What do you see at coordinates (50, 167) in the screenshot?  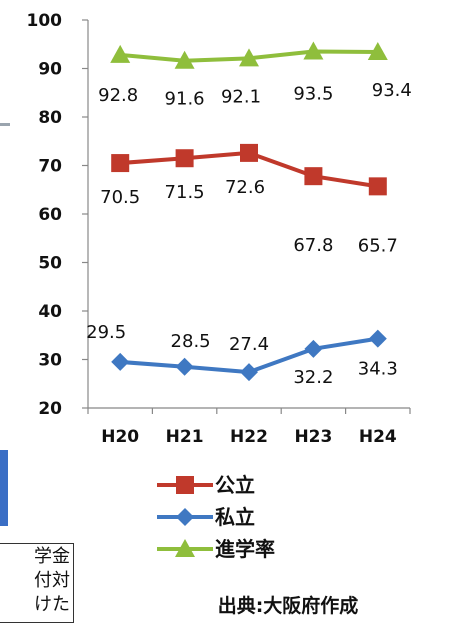 I see `y-tick-label: 70` at bounding box center [50, 167].